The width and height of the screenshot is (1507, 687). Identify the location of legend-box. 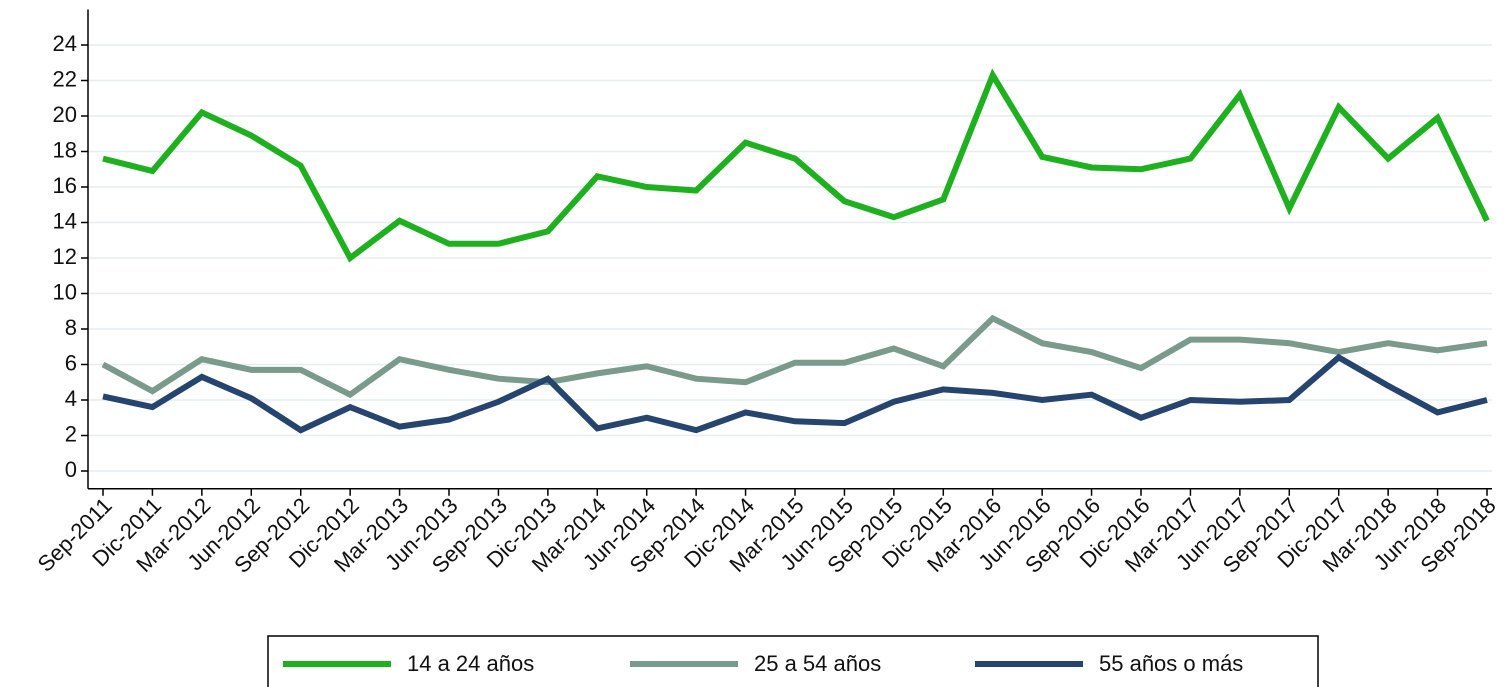
(793, 661).